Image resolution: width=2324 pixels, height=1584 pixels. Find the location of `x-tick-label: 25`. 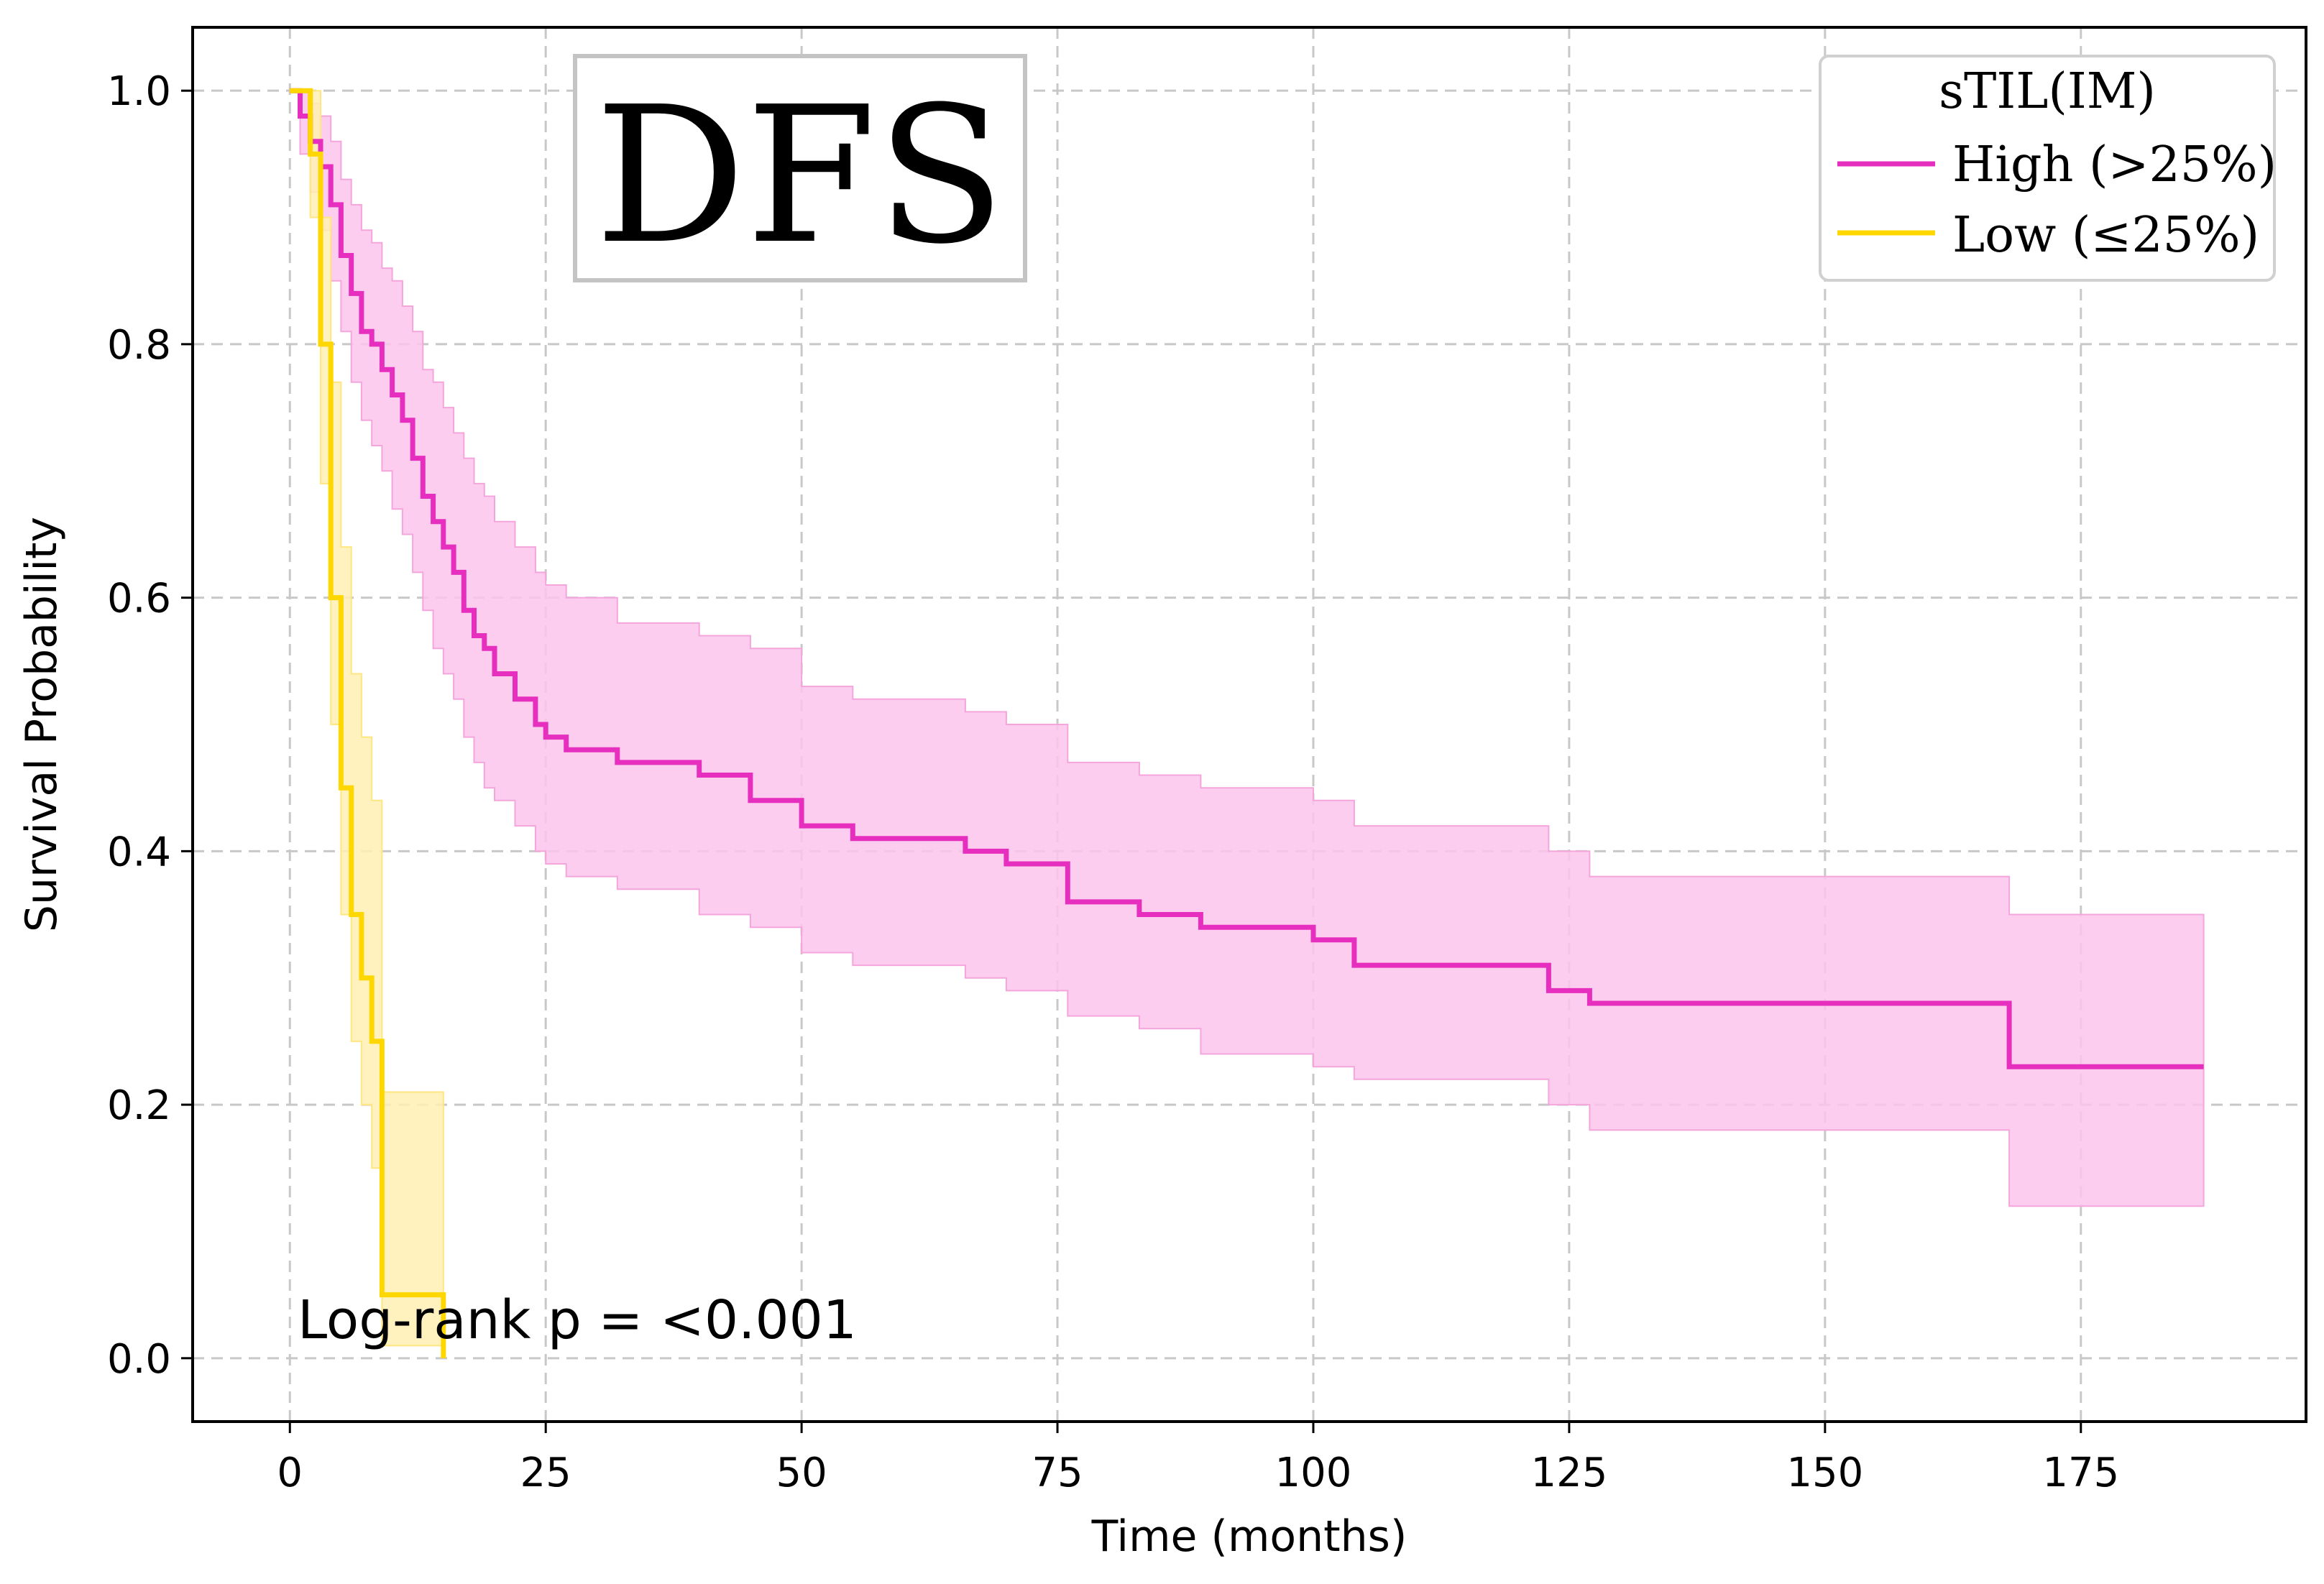

x-tick-label: 25 is located at coordinates (546, 1473).